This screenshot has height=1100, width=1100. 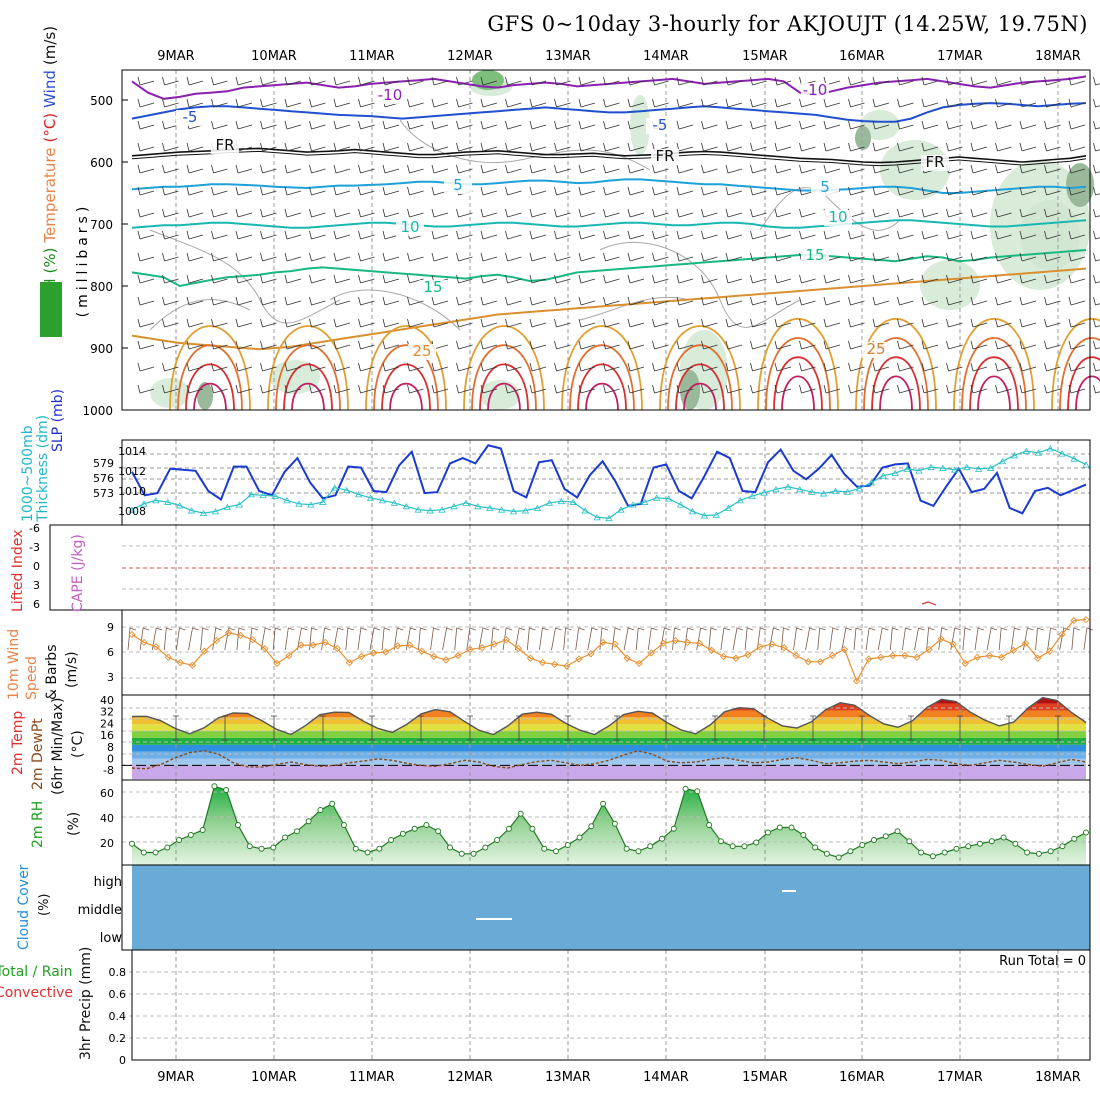 What do you see at coordinates (500, 395) in the screenshot?
I see `rh-shading` at bounding box center [500, 395].